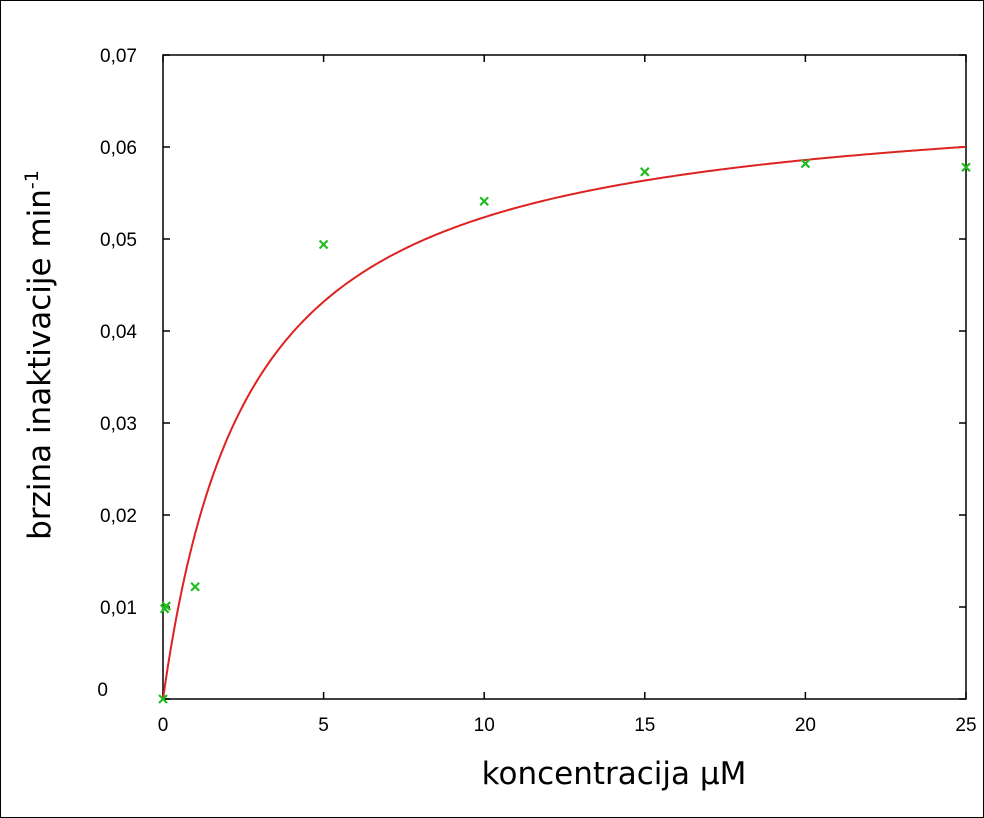 Image resolution: width=984 pixels, height=818 pixels. Describe the element at coordinates (118, 148) in the screenshot. I see `y-tick-label: 0,06` at that location.